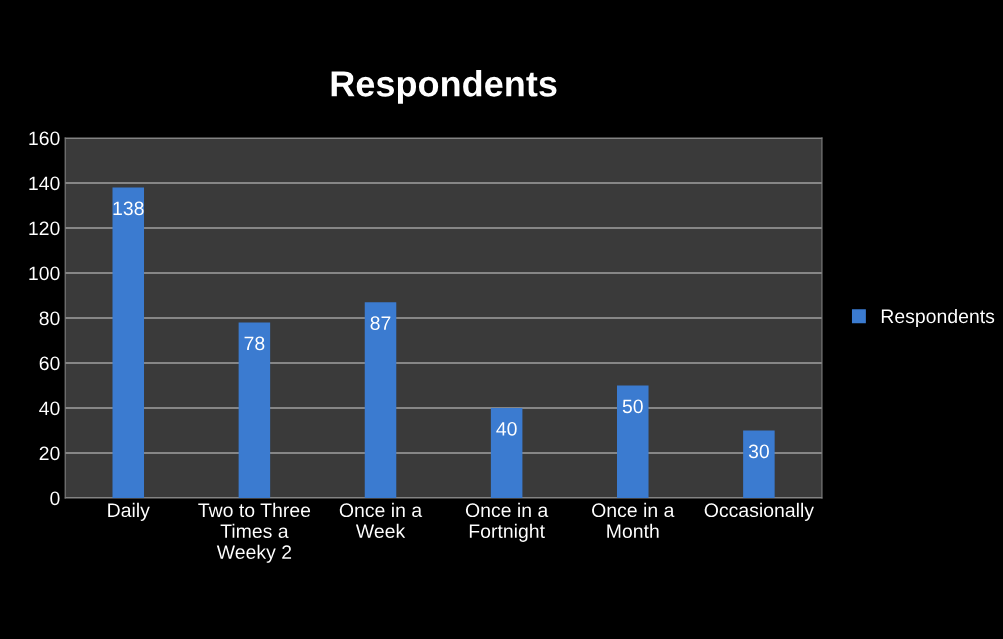 The image size is (1003, 639). I want to click on data-label: 30, so click(758, 451).